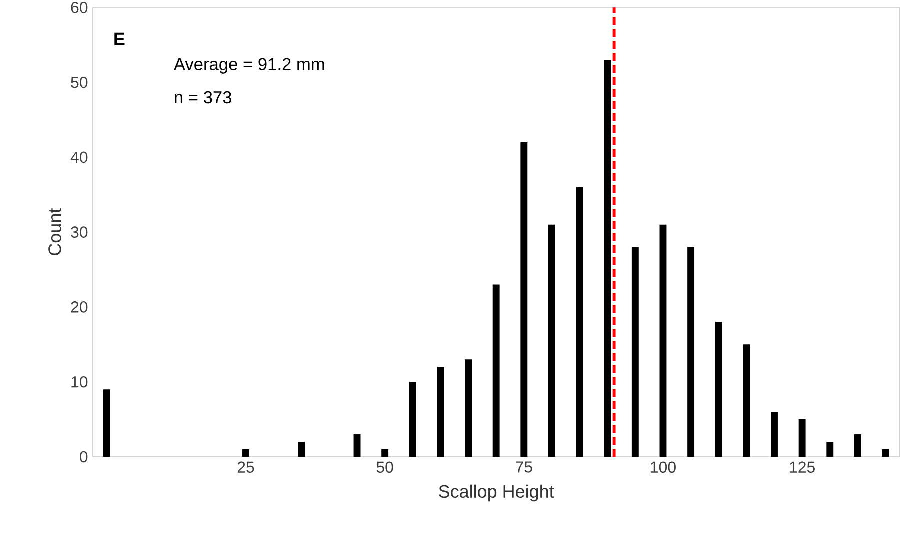 This screenshot has width=906, height=541. Describe the element at coordinates (524, 467) in the screenshot. I see `x-tick-label: 75` at that location.